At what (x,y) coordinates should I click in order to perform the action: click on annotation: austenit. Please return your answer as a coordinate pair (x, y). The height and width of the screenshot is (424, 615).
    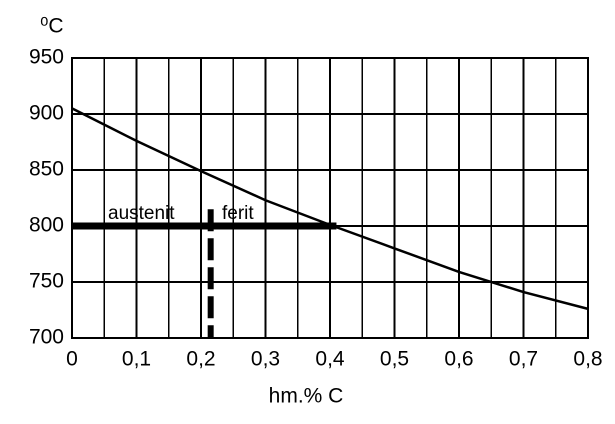
    Looking at the image, I should click on (141, 213).